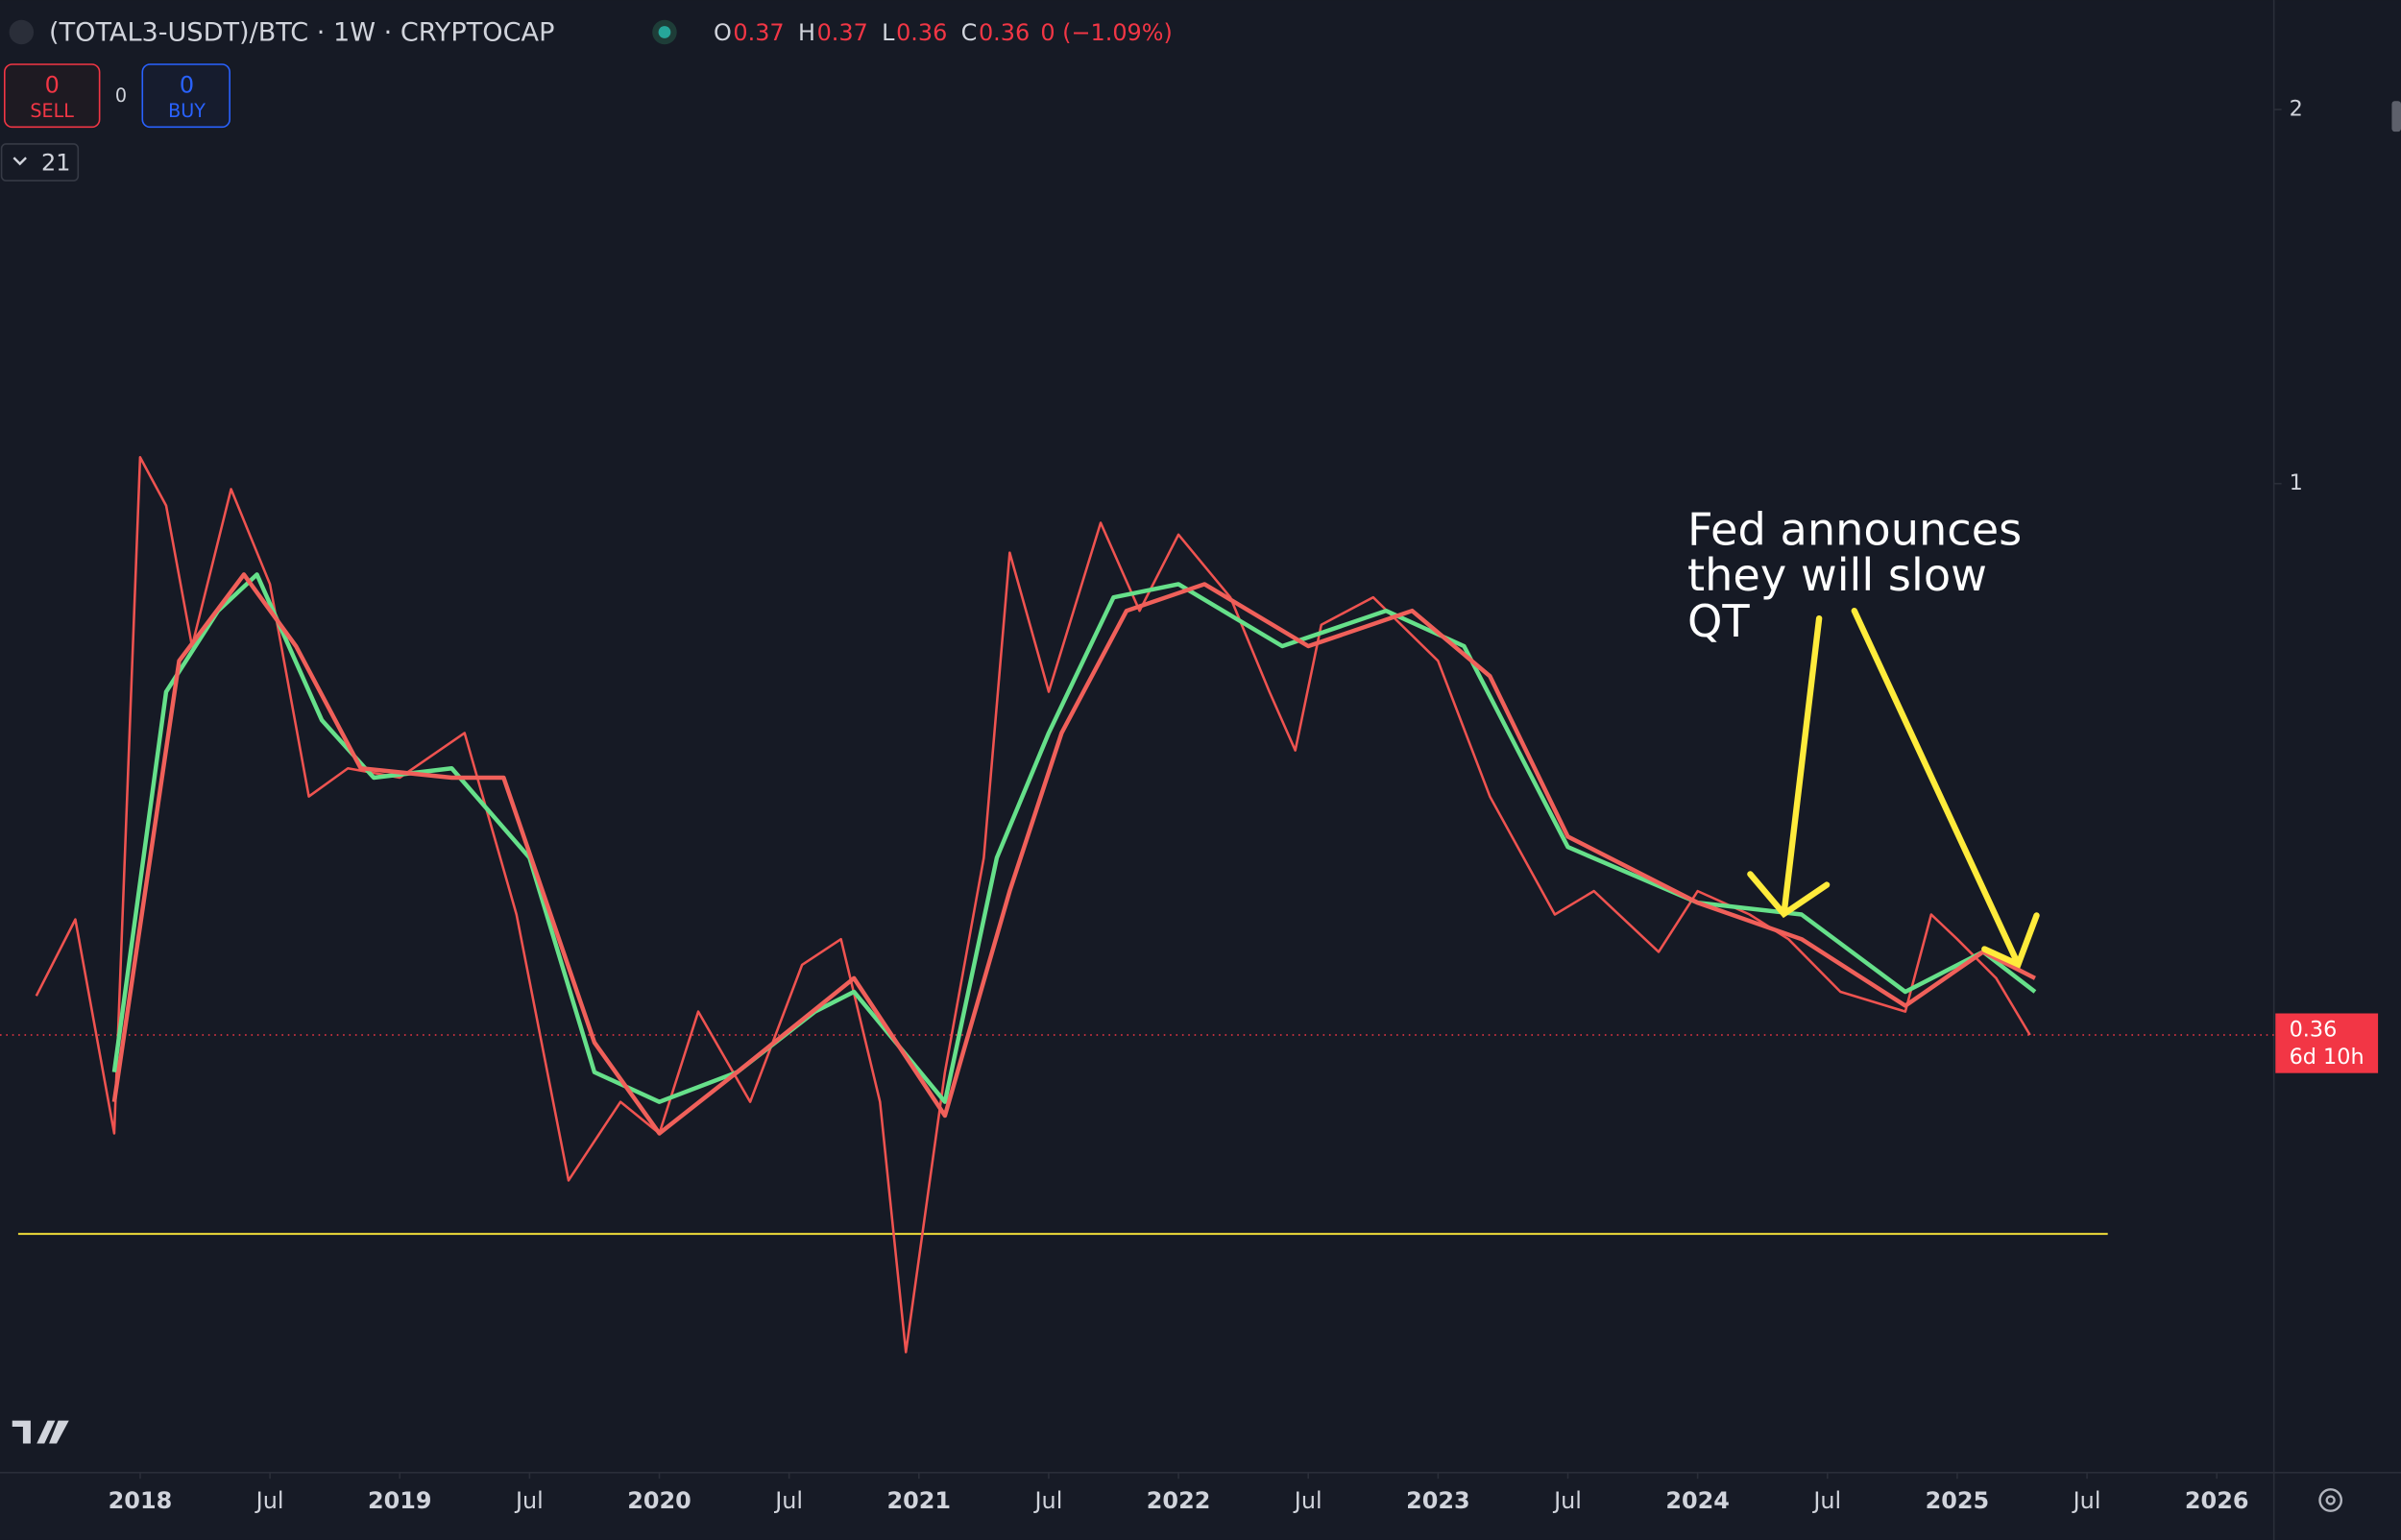 The height and width of the screenshot is (1540, 2401). I want to click on ohlc-label: L, so click(888, 32).